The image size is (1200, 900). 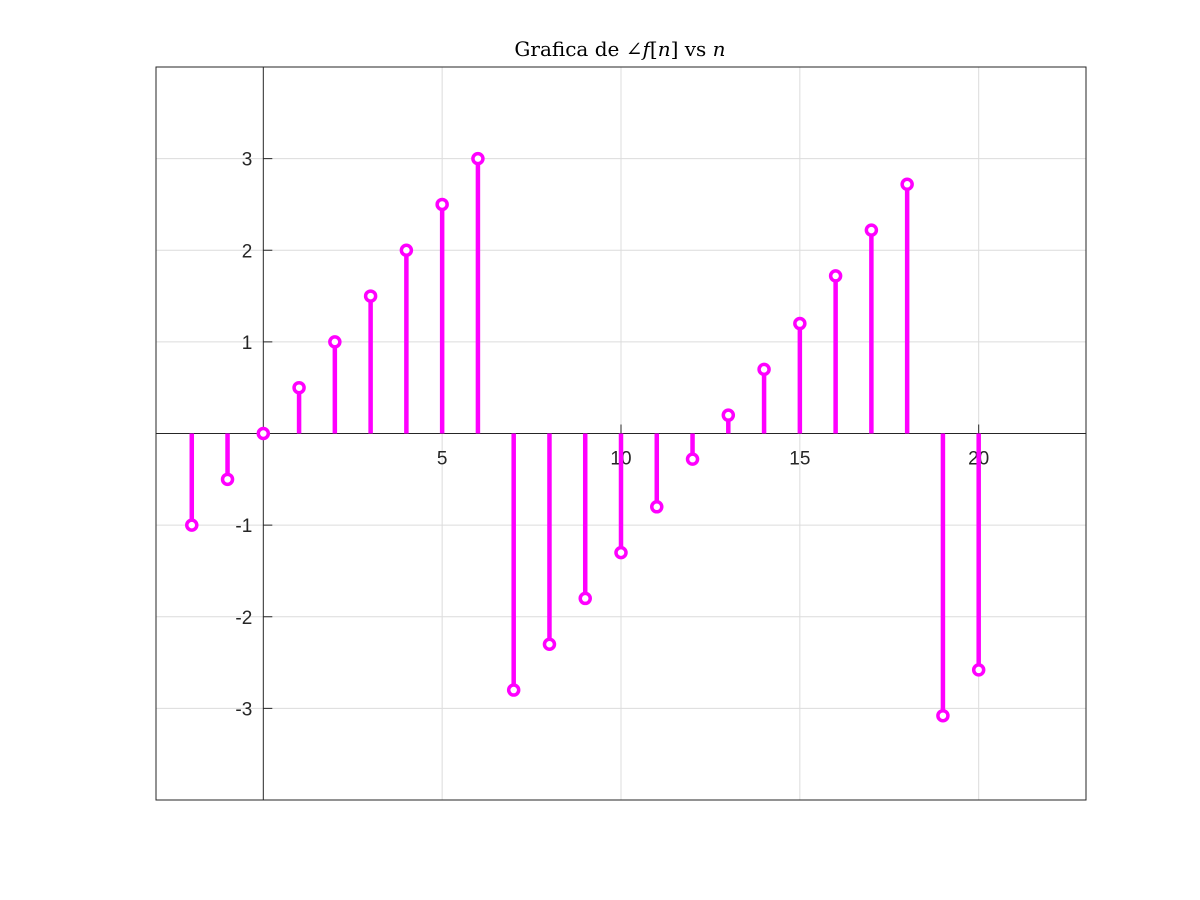 What do you see at coordinates (243, 618) in the screenshot?
I see `y-tick-label: -2` at bounding box center [243, 618].